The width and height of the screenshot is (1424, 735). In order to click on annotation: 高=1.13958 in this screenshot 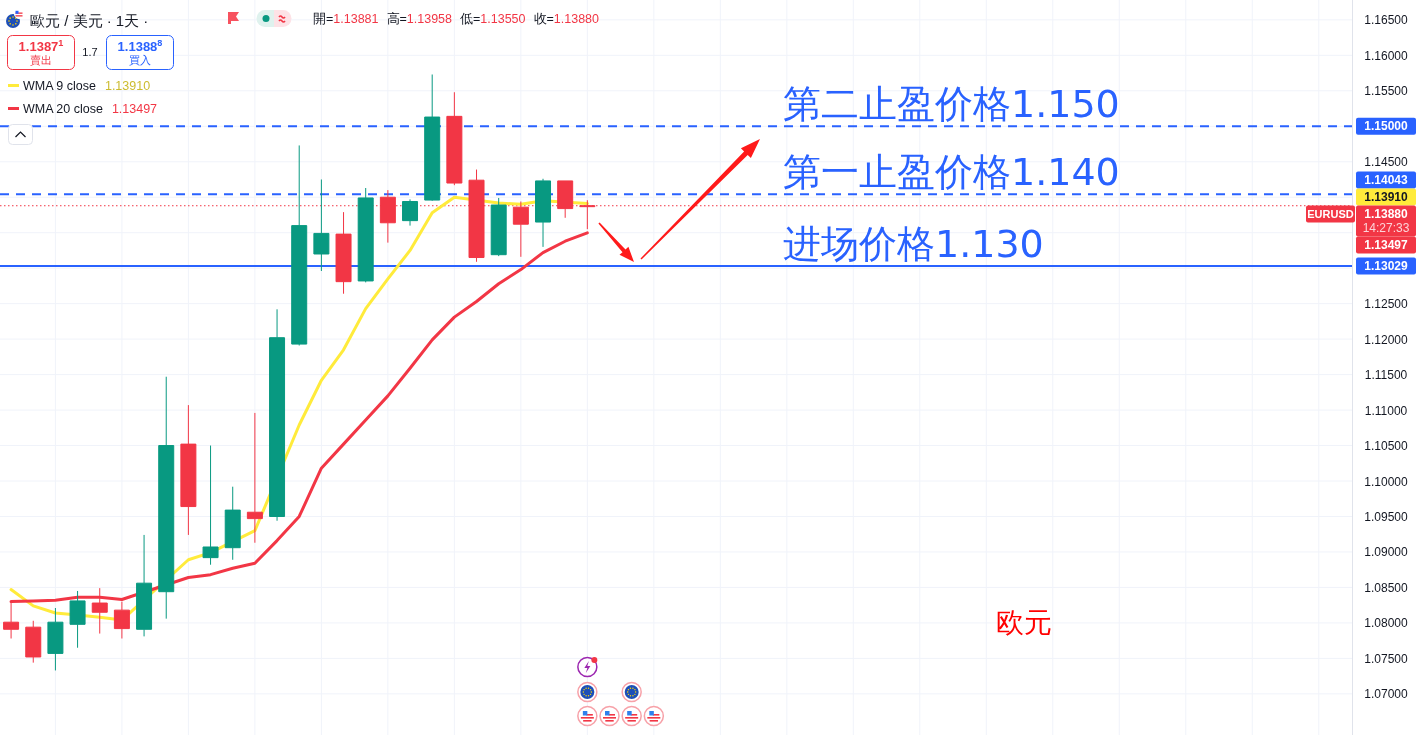, I will do `click(419, 18)`.